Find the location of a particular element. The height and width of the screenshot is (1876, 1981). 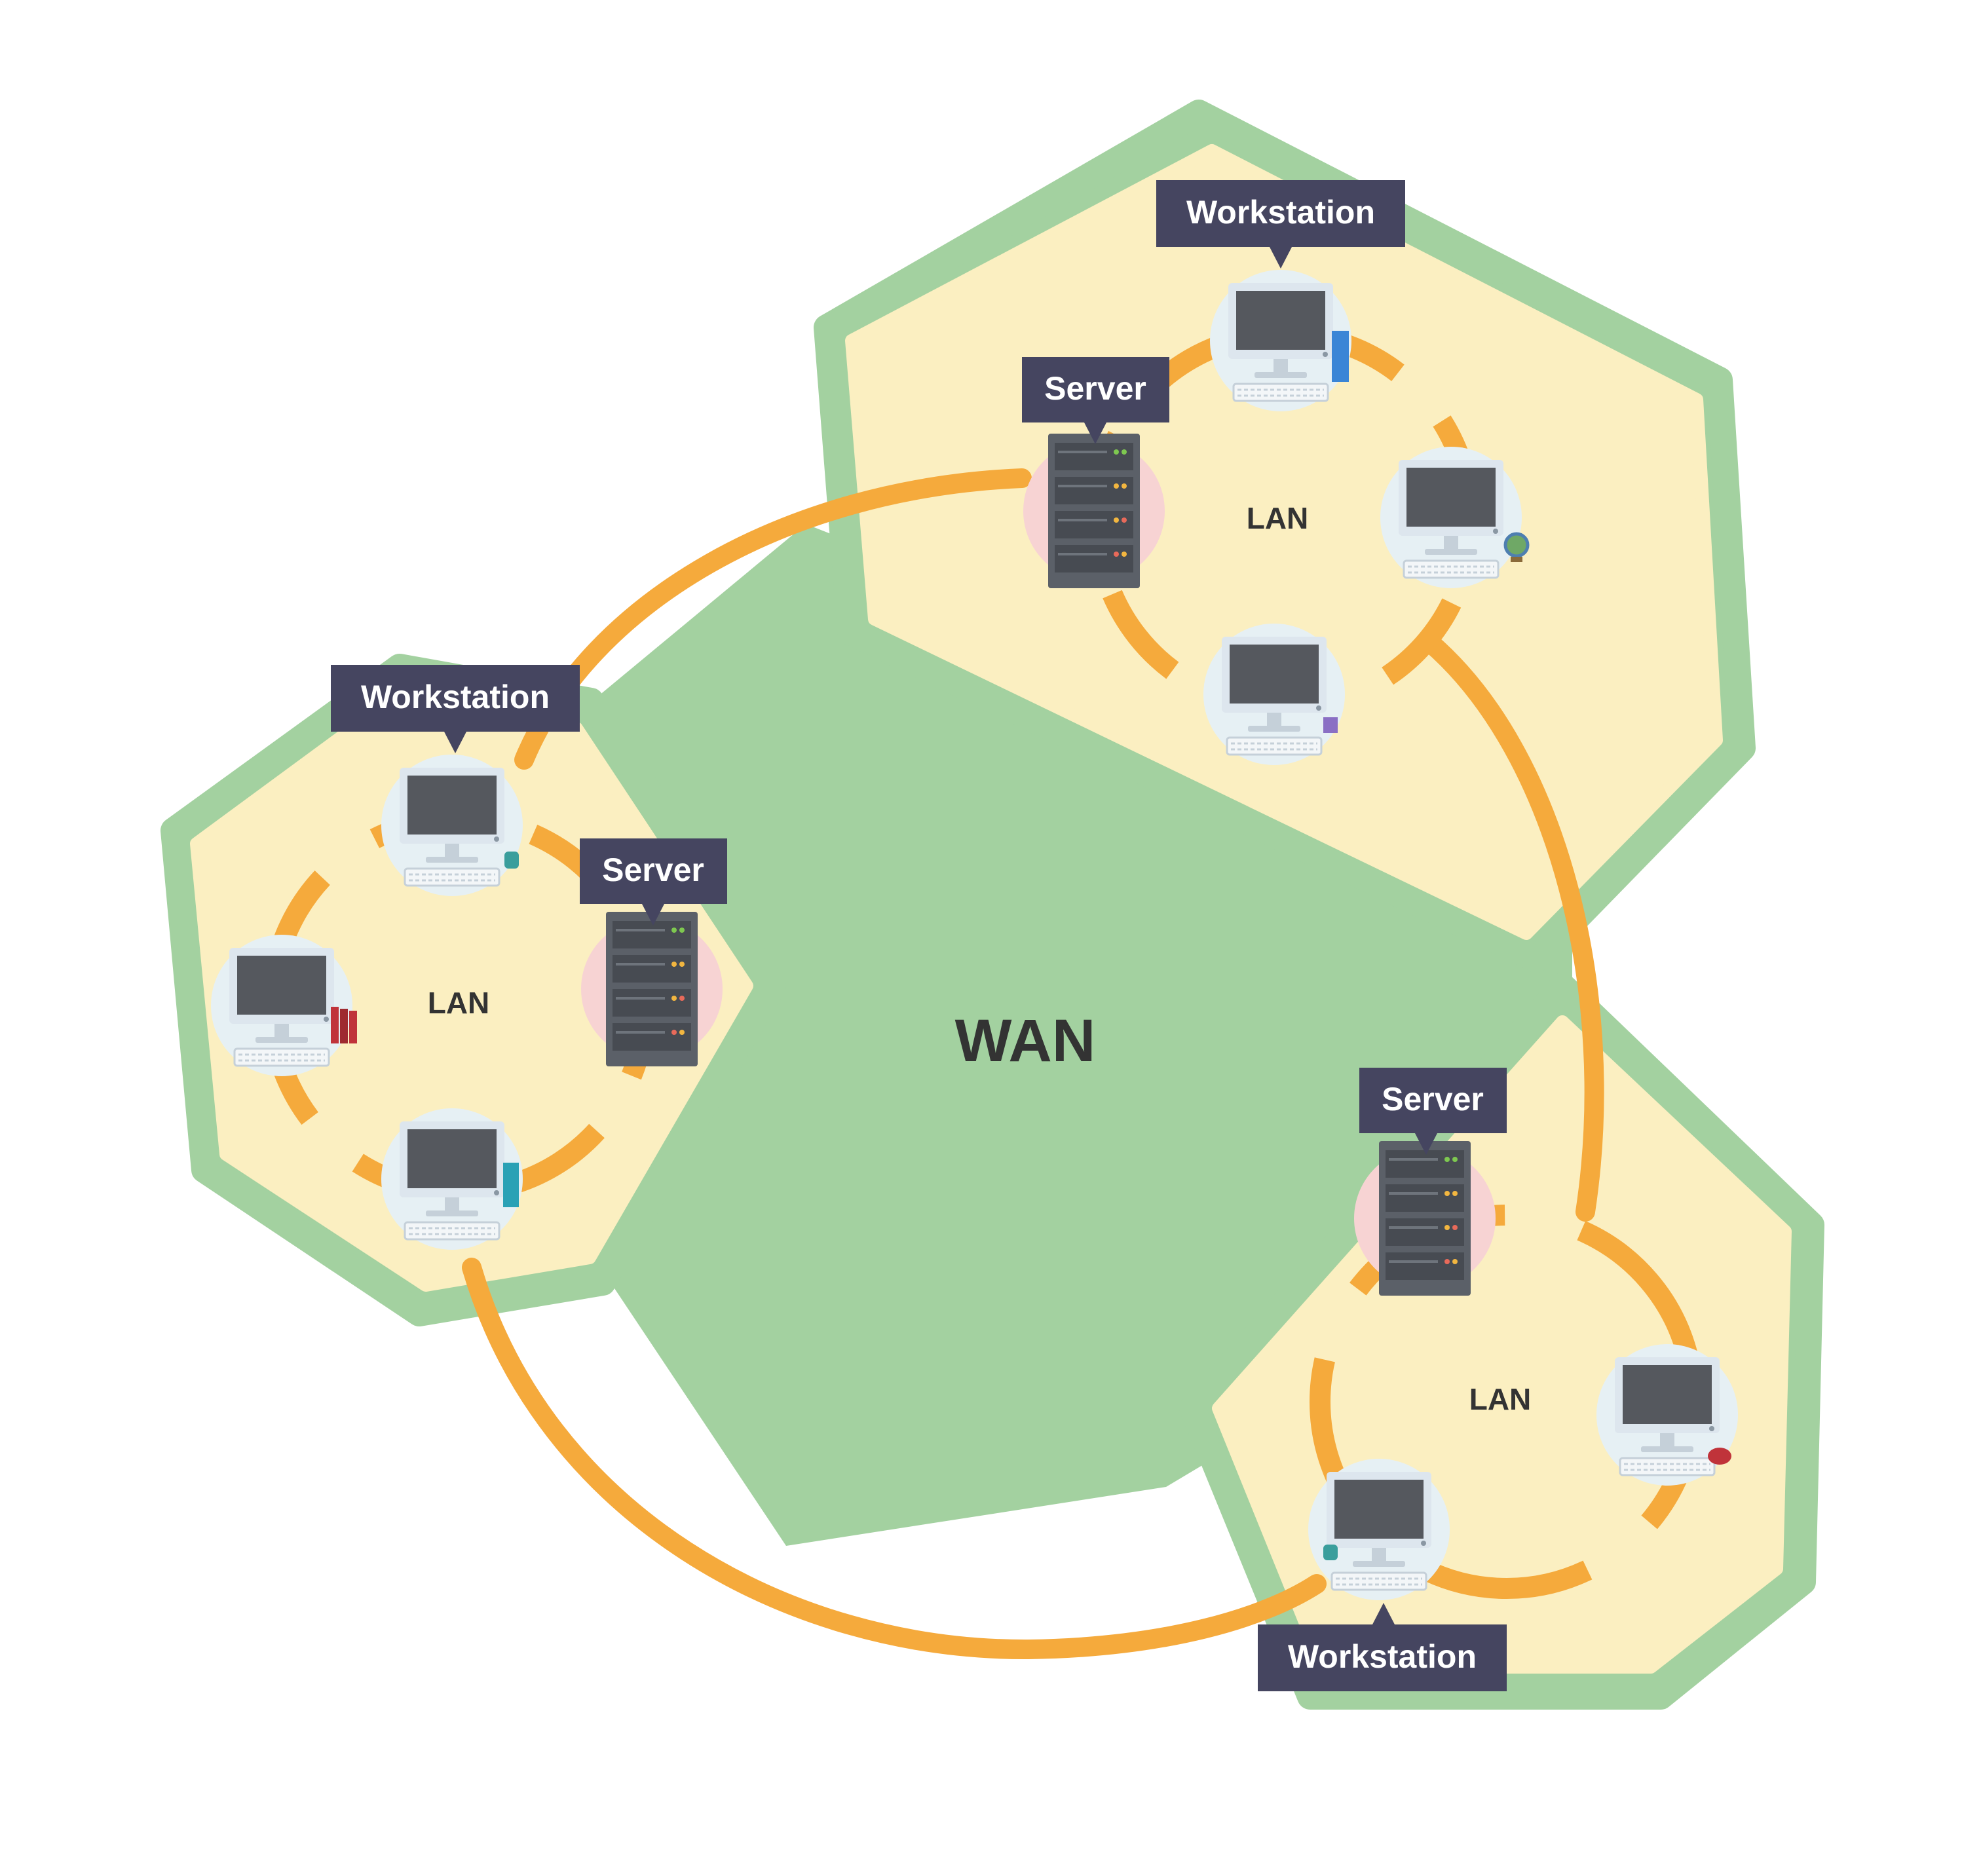

lan-label-top: LAN is located at coordinates (1278, 518).